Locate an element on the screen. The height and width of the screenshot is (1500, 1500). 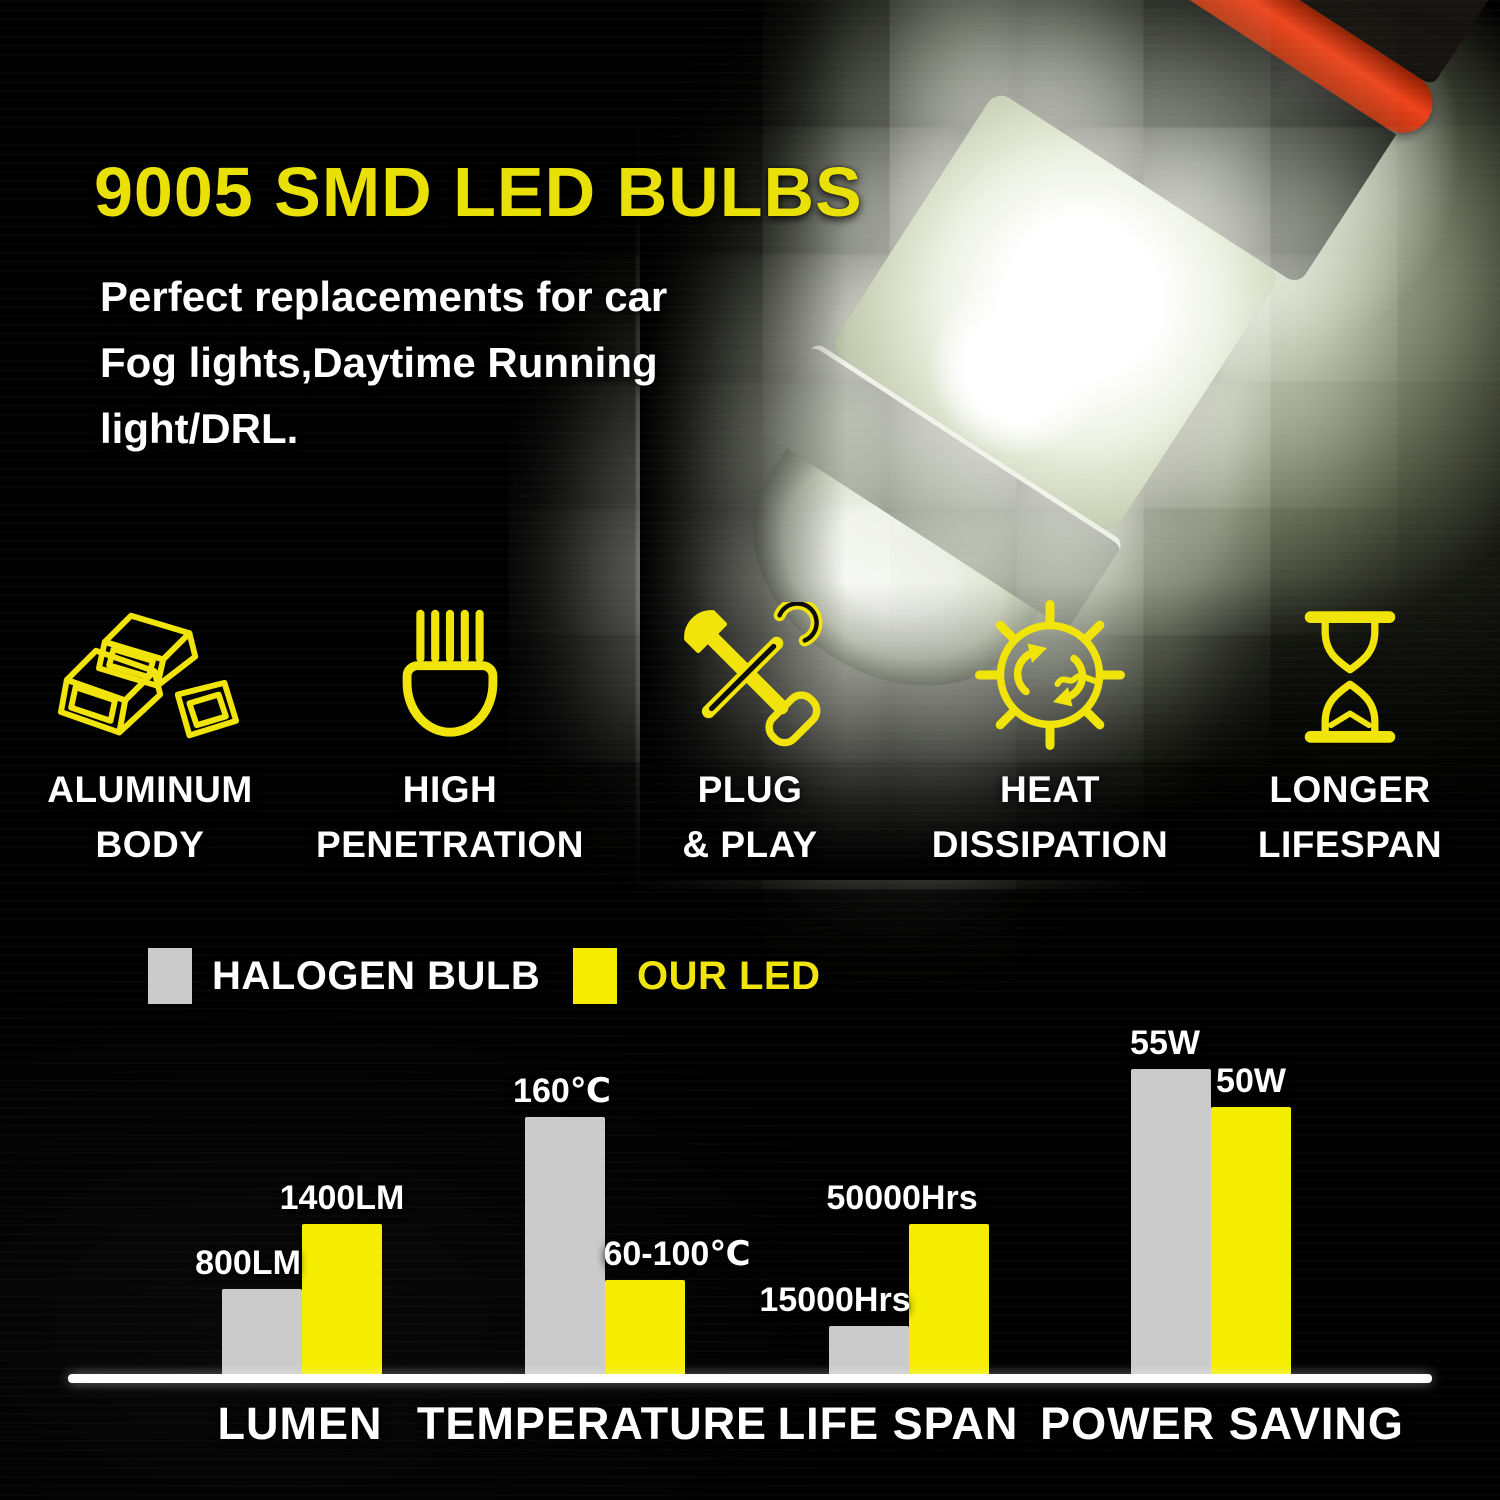
halogen-legend-label: HALOGEN BULB is located at coordinates (376, 976).